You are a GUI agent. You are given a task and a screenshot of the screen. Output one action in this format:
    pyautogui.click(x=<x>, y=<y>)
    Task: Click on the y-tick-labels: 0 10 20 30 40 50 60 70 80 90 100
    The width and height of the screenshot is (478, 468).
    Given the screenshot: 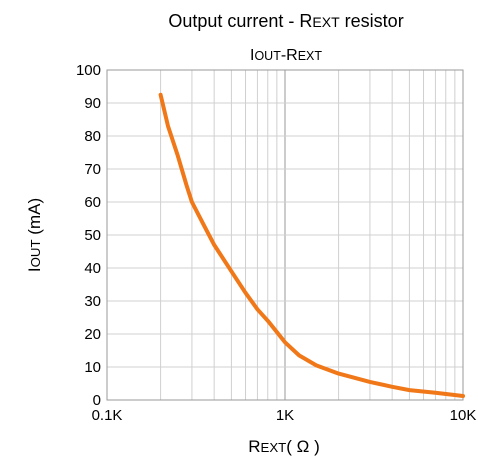 What is the action you would take?
    pyautogui.click(x=88, y=235)
    